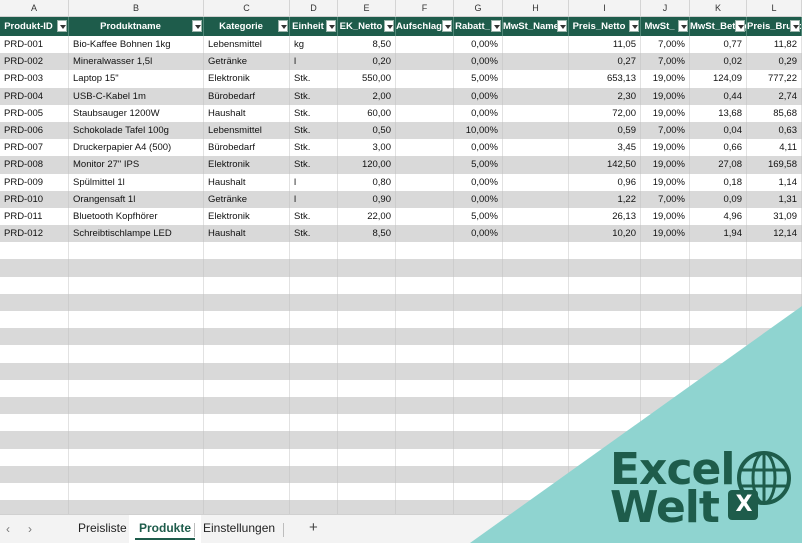  I want to click on table-cell: 0,96, so click(605, 182).